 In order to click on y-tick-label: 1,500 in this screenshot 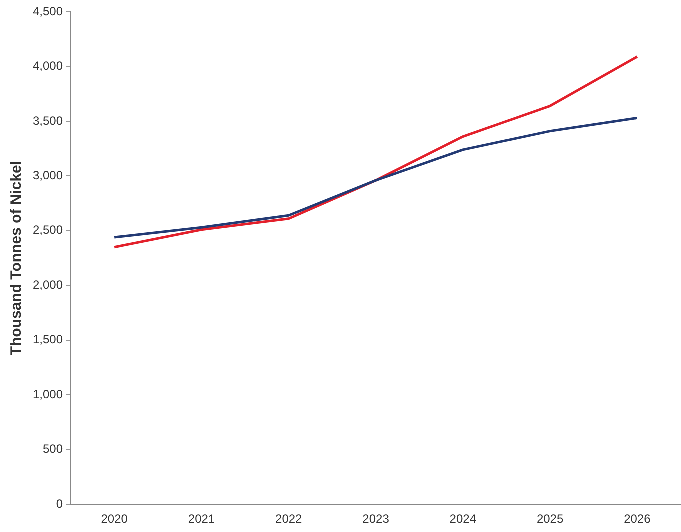, I will do `click(48, 339)`.